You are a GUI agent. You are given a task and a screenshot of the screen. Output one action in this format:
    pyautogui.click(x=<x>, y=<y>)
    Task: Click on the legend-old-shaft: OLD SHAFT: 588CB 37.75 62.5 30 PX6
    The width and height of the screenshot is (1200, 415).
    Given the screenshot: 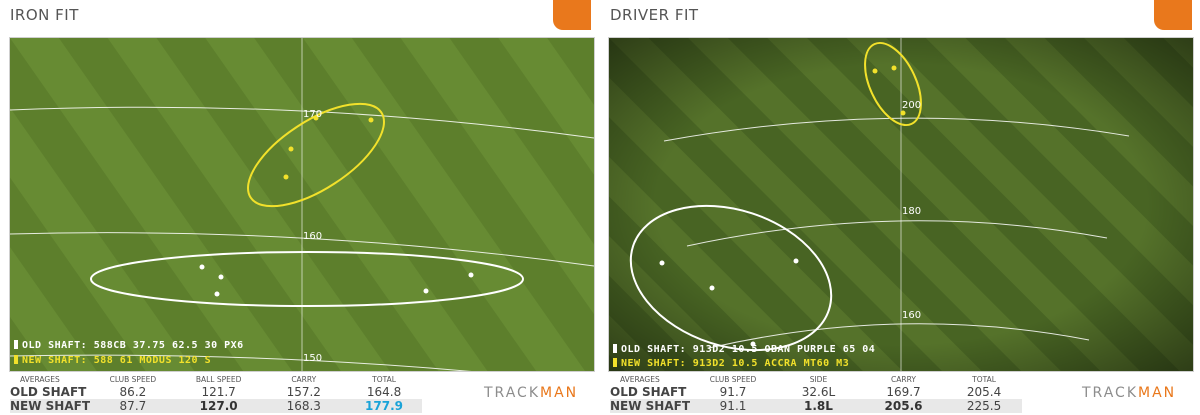 What is the action you would take?
    pyautogui.click(x=129, y=345)
    